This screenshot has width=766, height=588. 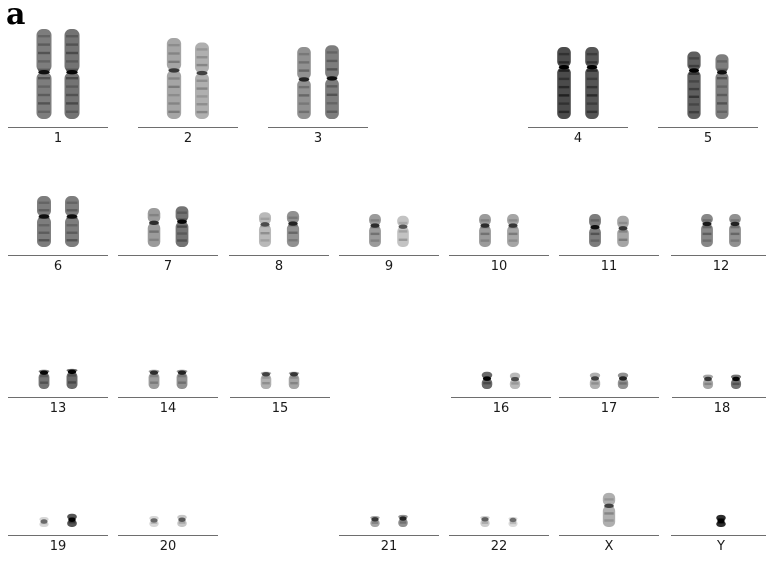 I want to click on chromosome-13-pair, so click(x=58, y=378).